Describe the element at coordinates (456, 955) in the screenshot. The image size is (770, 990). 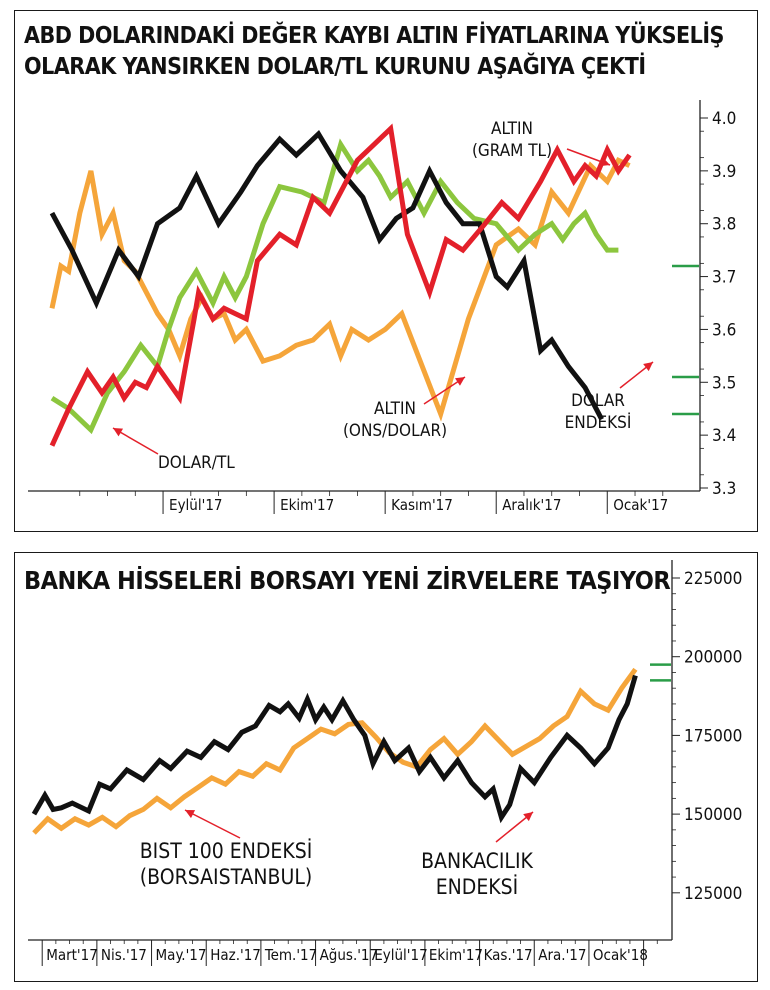
I see `chart2-x-tick-label-8: Ekim'17` at that location.